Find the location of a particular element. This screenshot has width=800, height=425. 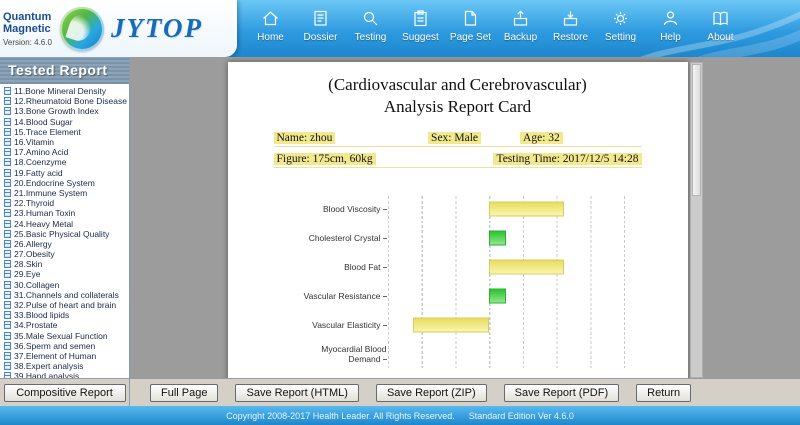

sidebar-report-item: 19.Fatty acid is located at coordinates (66, 173).